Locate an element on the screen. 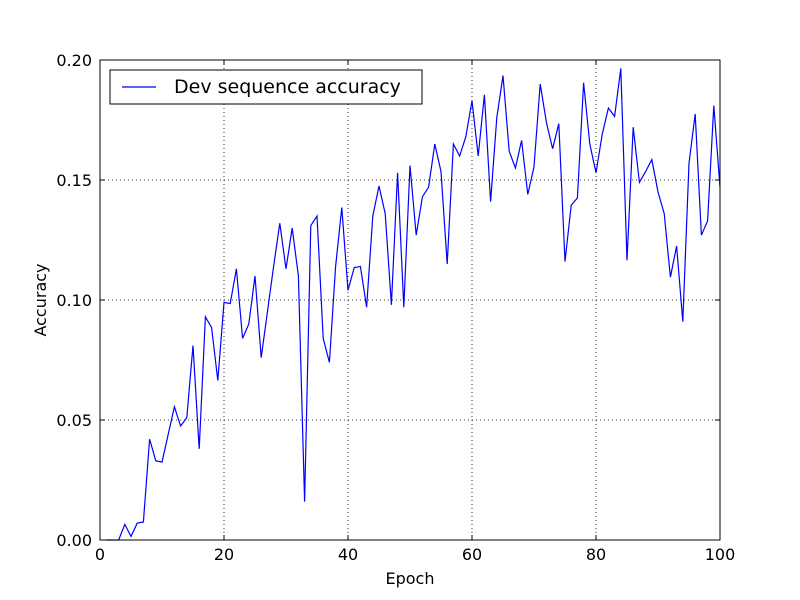 This screenshot has width=800, height=600. y-tick-labels: 0.00 0.05 0.10 0.15 0.20 is located at coordinates (74, 300).